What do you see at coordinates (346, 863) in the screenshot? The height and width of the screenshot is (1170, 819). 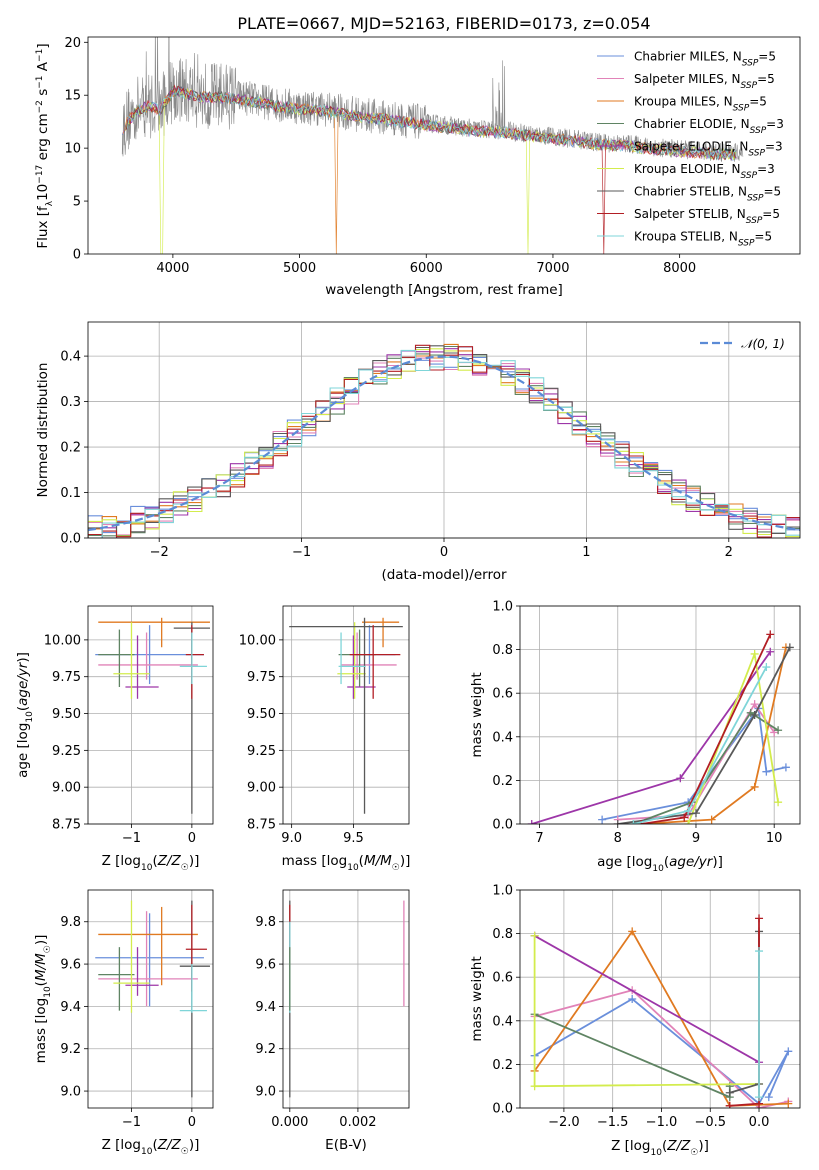 I see `x-axis-label: mass [log10(M/M☉)]` at bounding box center [346, 863].